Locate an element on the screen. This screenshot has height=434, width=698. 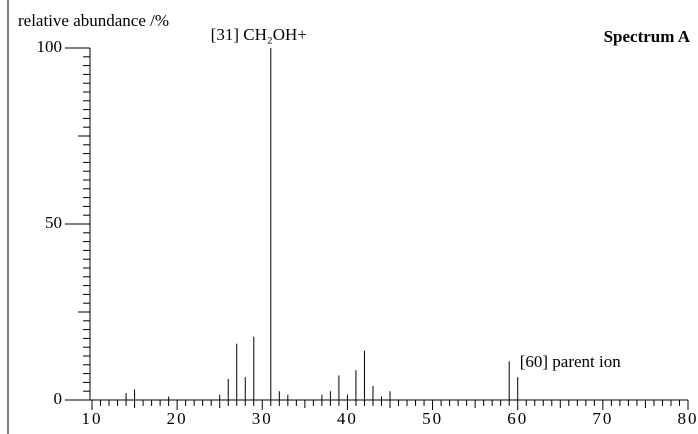
y-tick-label: 50 is located at coordinates (53, 222).